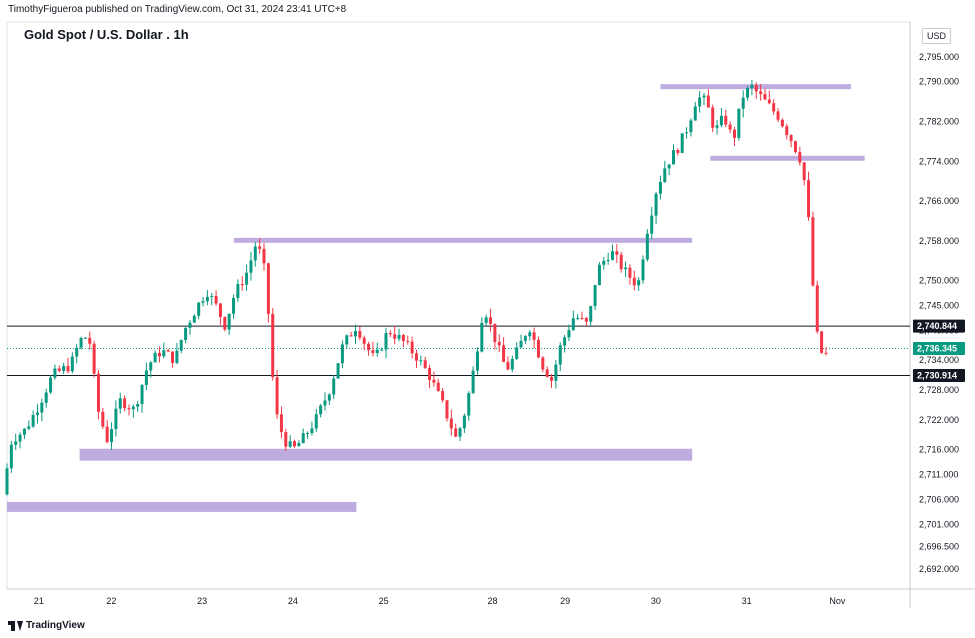 This screenshot has width=975, height=638. I want to click on y-tick-12: 2,716.000, so click(939, 450).